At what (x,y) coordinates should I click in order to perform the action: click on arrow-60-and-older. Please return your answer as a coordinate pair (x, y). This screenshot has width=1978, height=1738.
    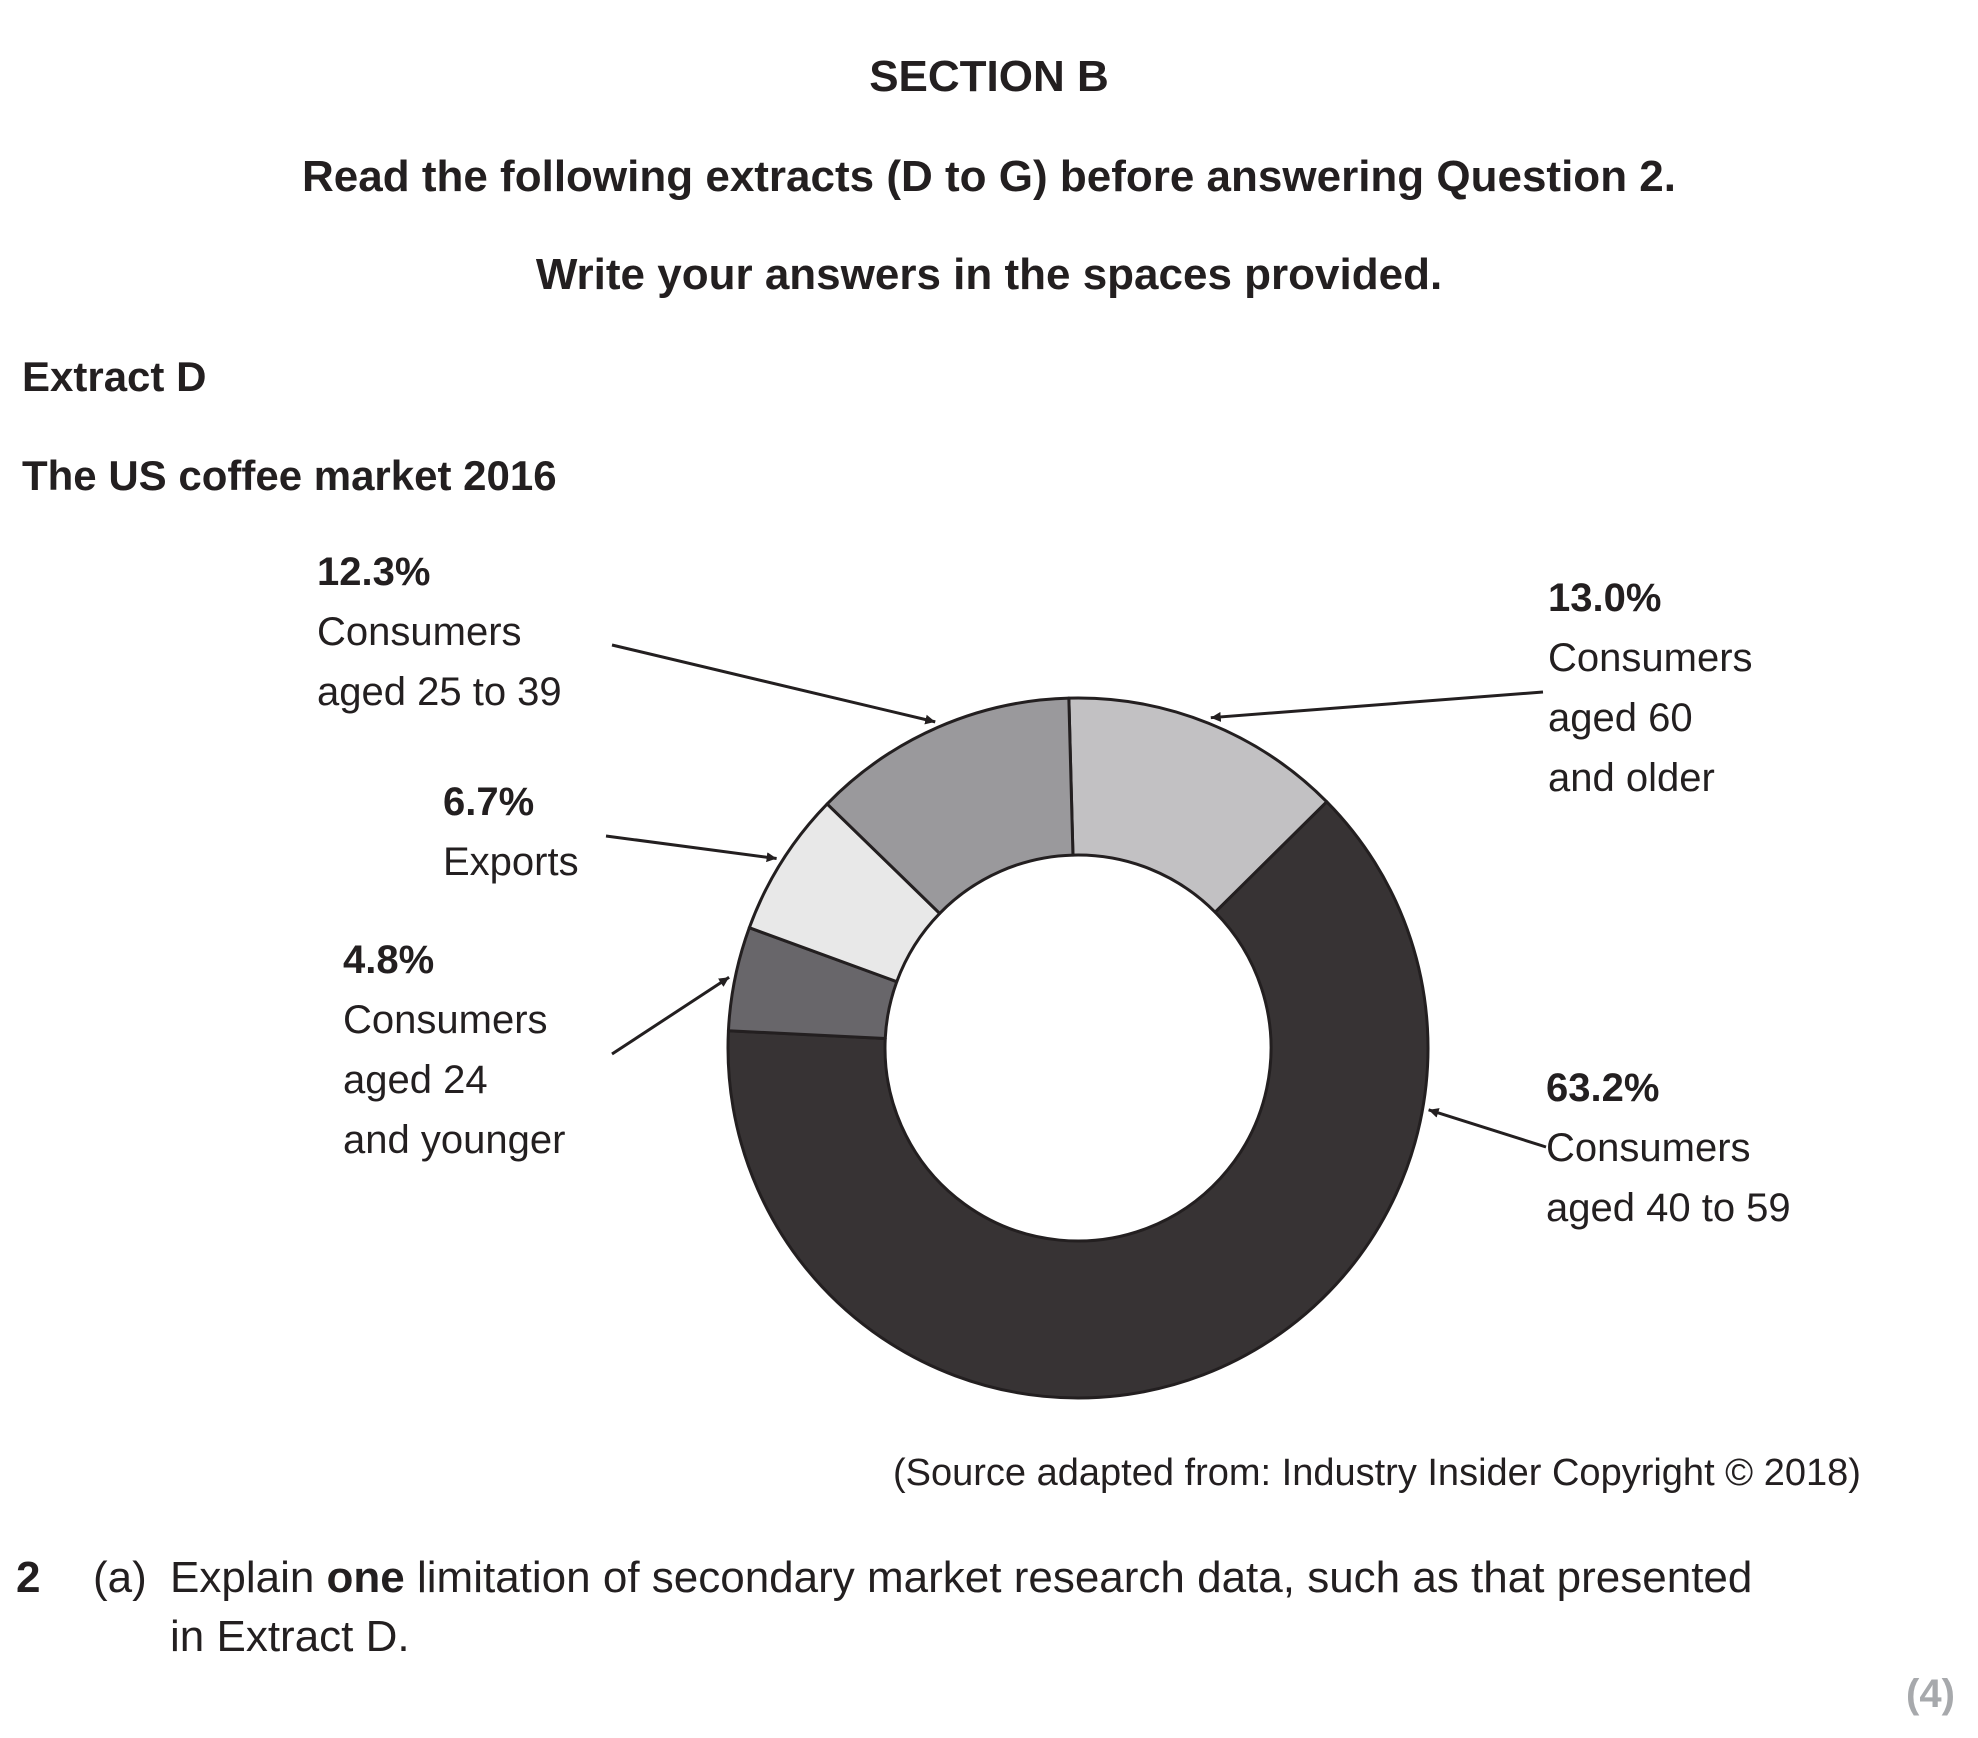
    Looking at the image, I should click on (1377, 706).